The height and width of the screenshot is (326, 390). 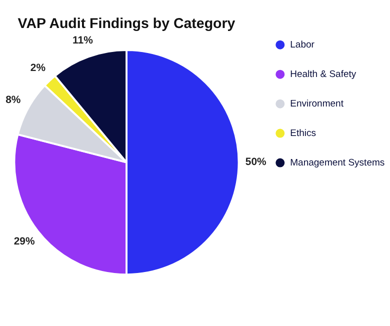 I want to click on data-label: 8%, so click(x=14, y=100).